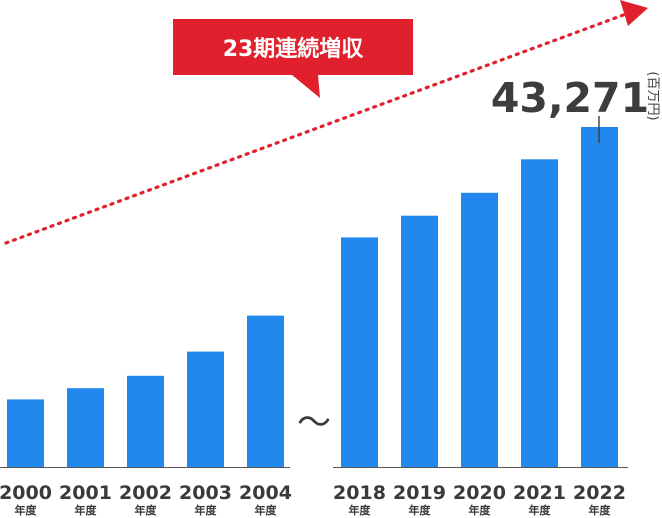  I want to click on highlight-value-label: 43,271, so click(570, 98).